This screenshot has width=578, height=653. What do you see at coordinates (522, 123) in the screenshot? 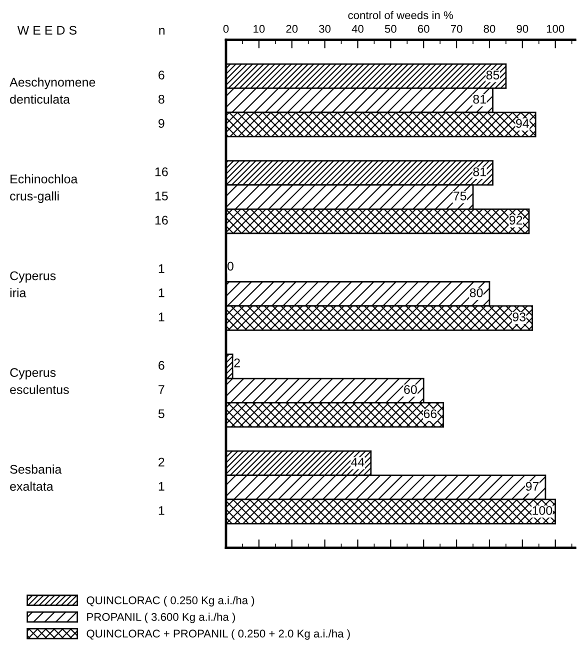
I see `data-label: 94` at bounding box center [522, 123].